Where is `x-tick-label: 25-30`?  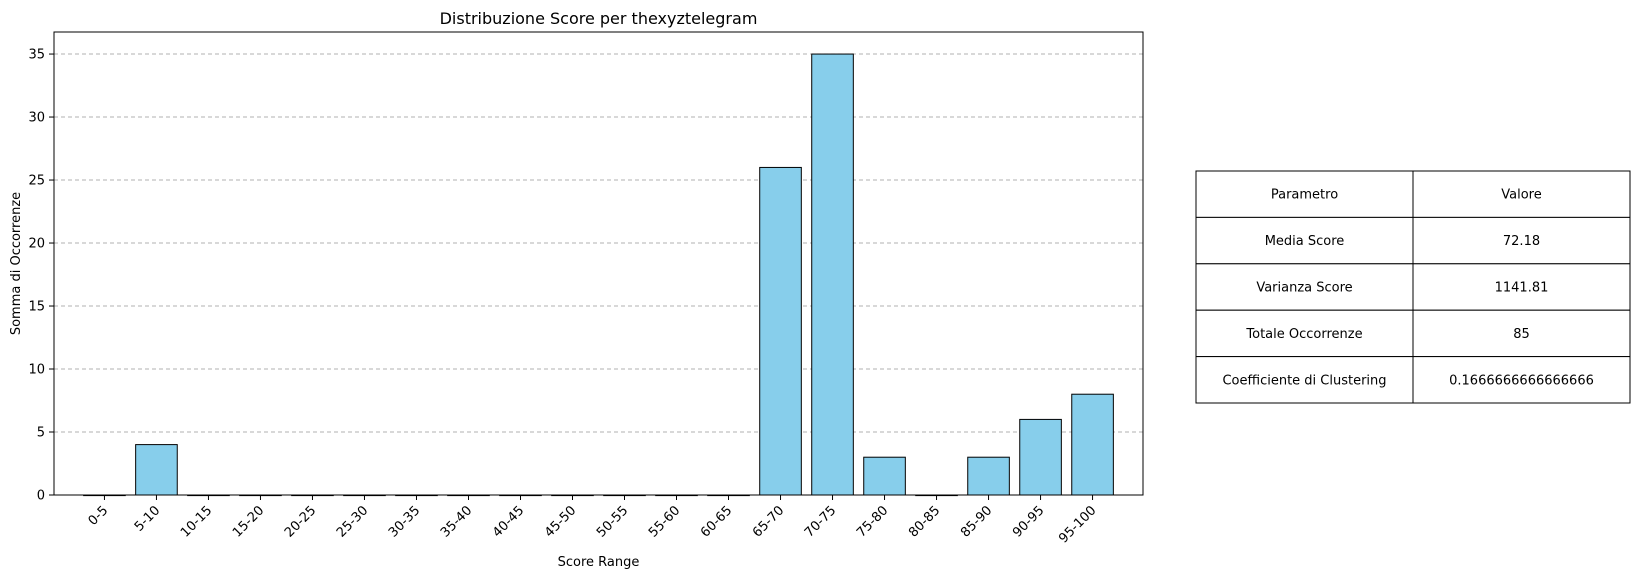
x-tick-label: 25-30 is located at coordinates (352, 521).